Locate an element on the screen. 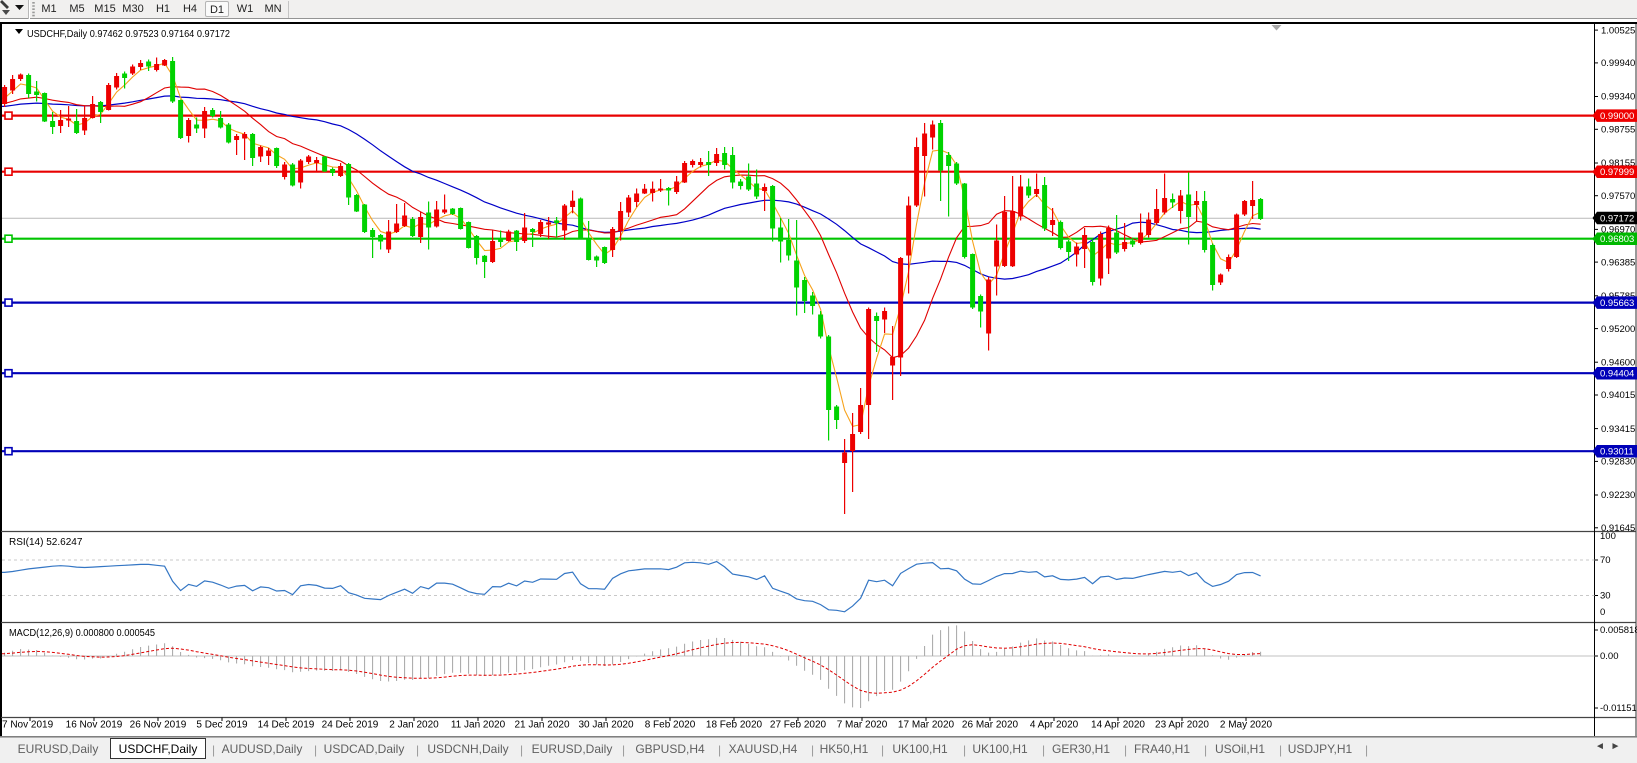 The height and width of the screenshot is (763, 1637). svg-text: 0.96970 is located at coordinates (1618, 230).